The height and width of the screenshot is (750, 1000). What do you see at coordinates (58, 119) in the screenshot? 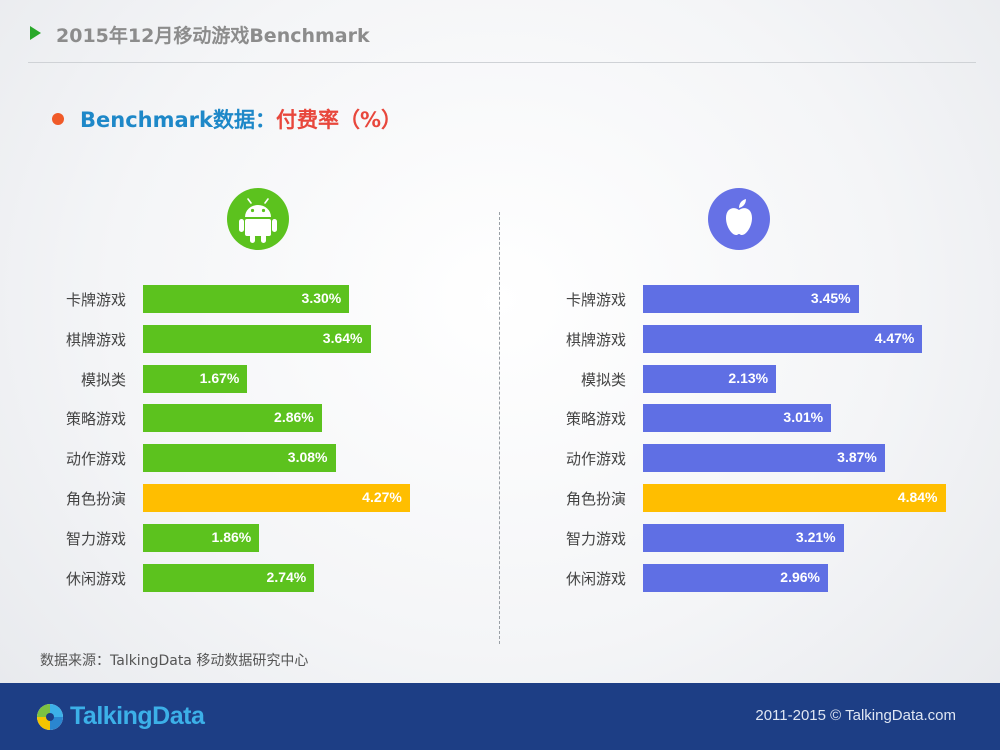
I see `bullet-dot-icon` at bounding box center [58, 119].